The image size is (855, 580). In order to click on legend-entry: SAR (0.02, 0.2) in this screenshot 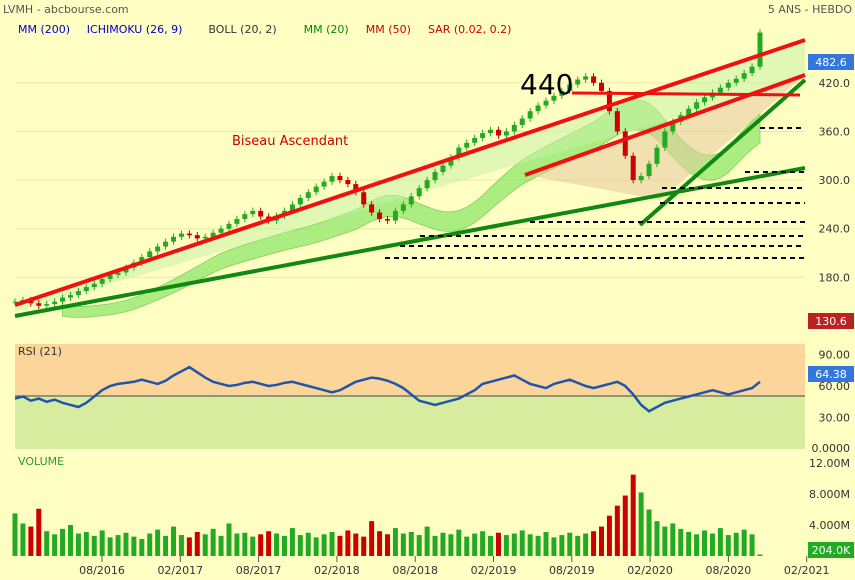, I will do `click(469, 29)`.